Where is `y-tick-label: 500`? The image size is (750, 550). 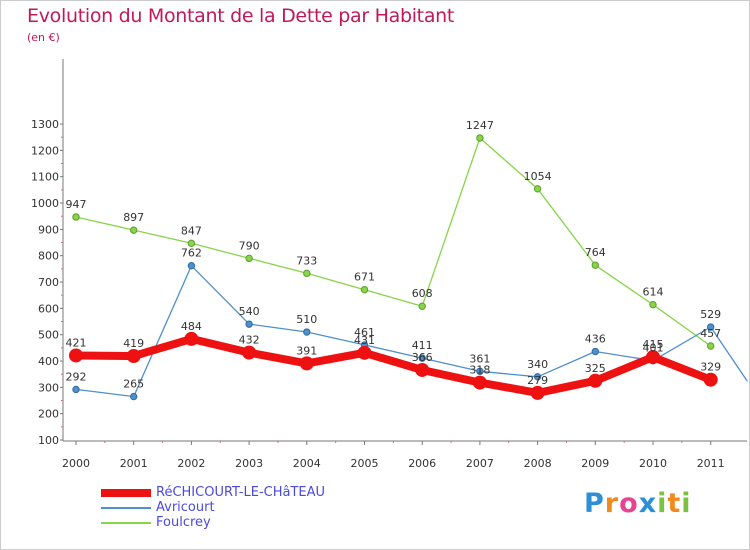
y-tick-label: 500 is located at coordinates (48, 335).